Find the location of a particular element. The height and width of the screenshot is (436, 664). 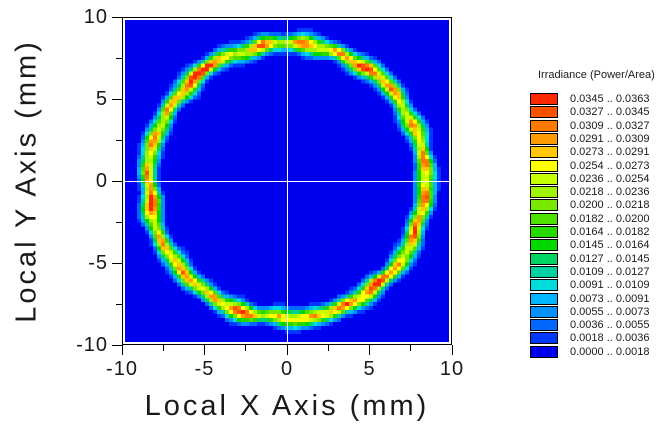

legend-row: 0.0018 .. 0.0036 is located at coordinates (597, 338).